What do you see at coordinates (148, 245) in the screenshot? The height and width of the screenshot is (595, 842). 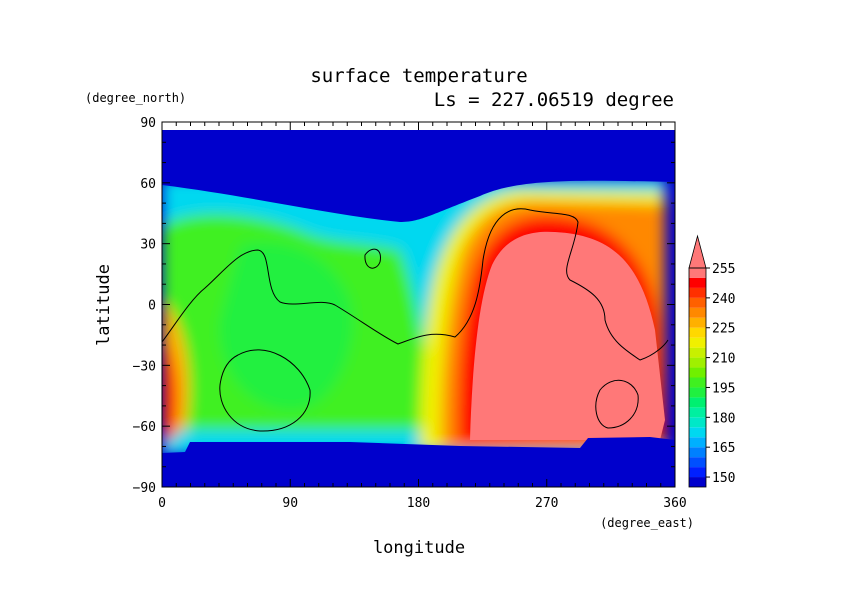 I see `y-tick-label: 30` at bounding box center [148, 245].